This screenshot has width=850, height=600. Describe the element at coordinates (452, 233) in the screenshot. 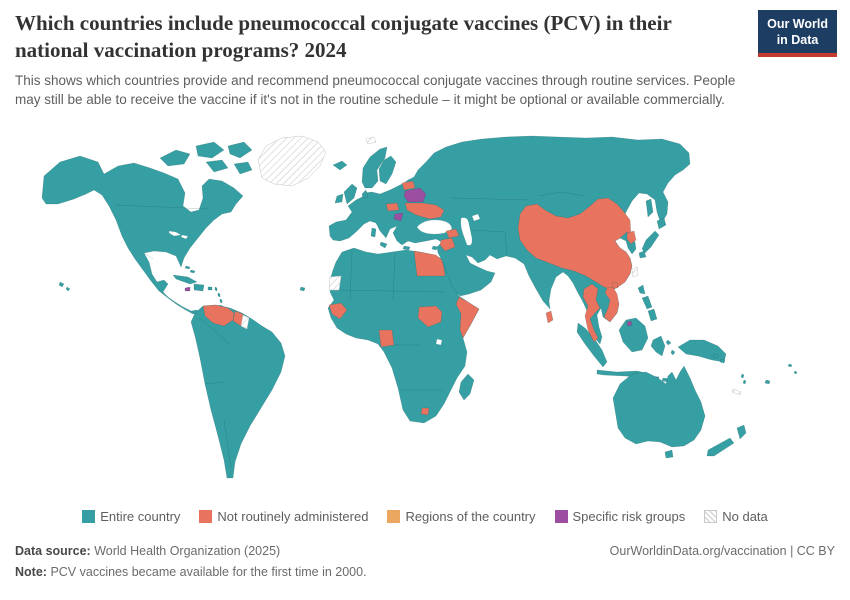

I see `country-caucasus` at that location.